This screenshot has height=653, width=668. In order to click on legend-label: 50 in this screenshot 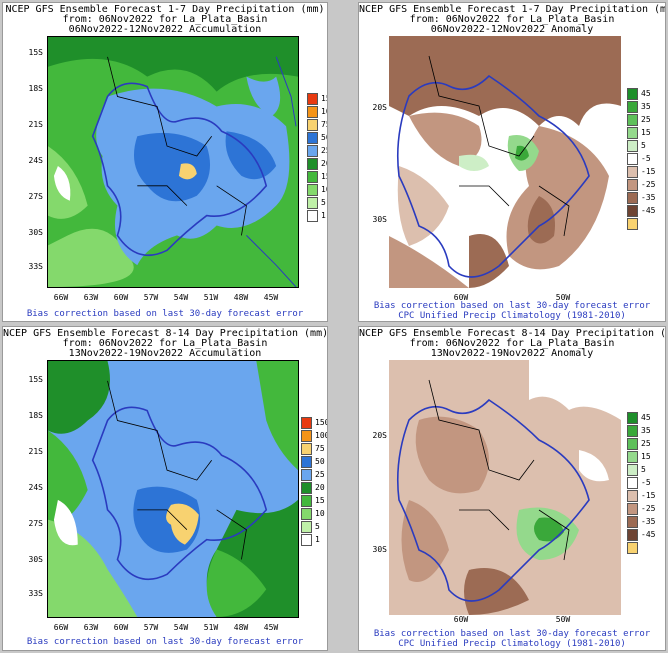, I will do `click(324, 137)`.